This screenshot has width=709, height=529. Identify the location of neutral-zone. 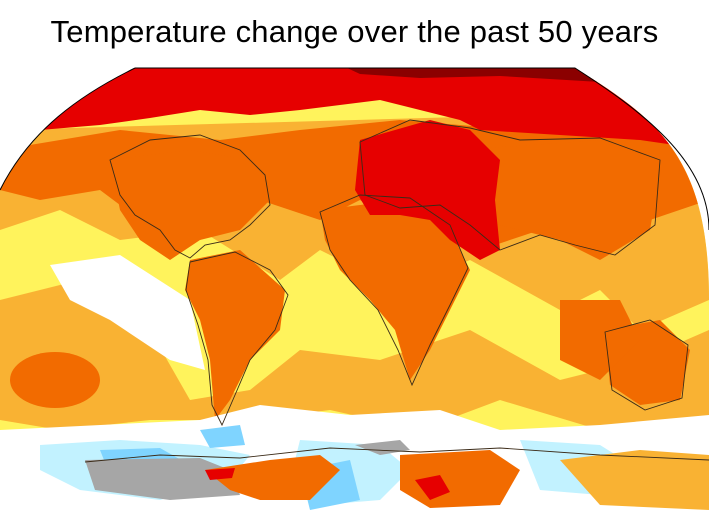
(127, 312).